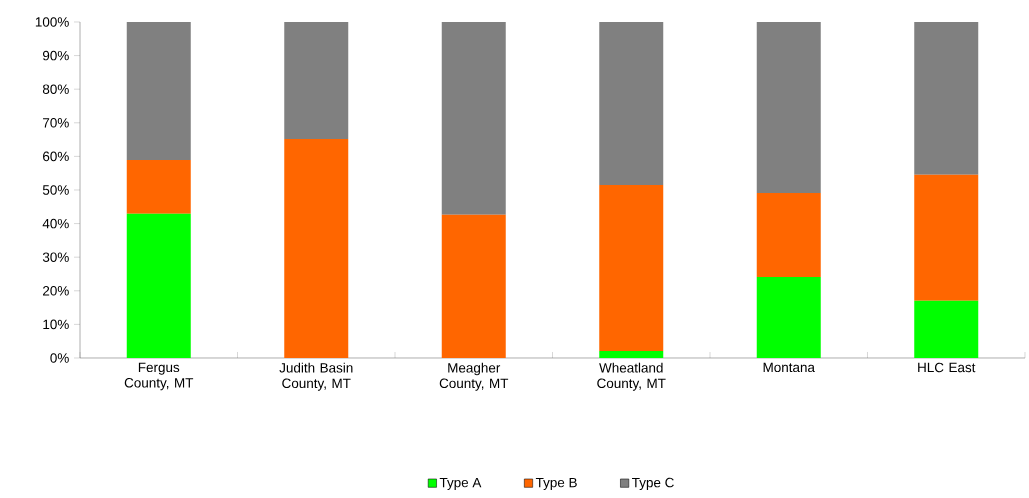 Image resolution: width=1029 pixels, height=498 pixels. What do you see at coordinates (52, 22) in the screenshot?
I see `y-tick-label: 100%` at bounding box center [52, 22].